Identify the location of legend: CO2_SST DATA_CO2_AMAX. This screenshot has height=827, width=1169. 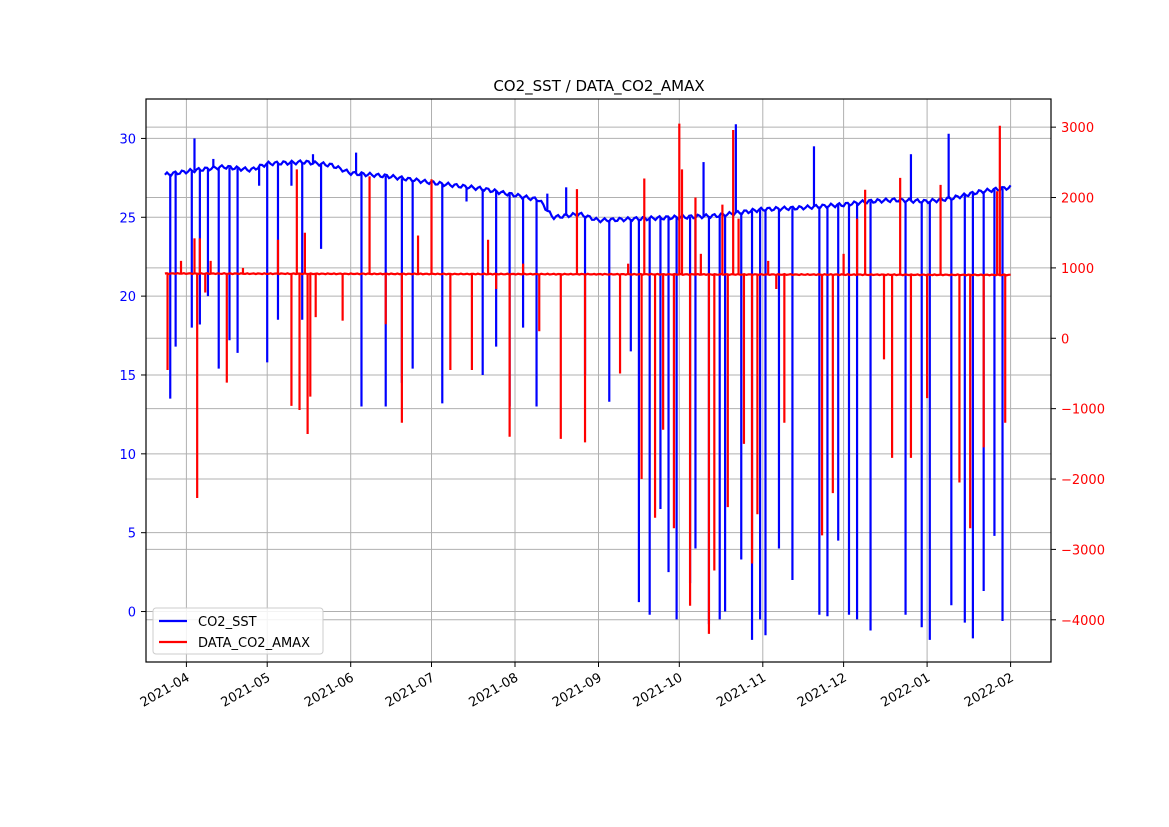
(238, 631).